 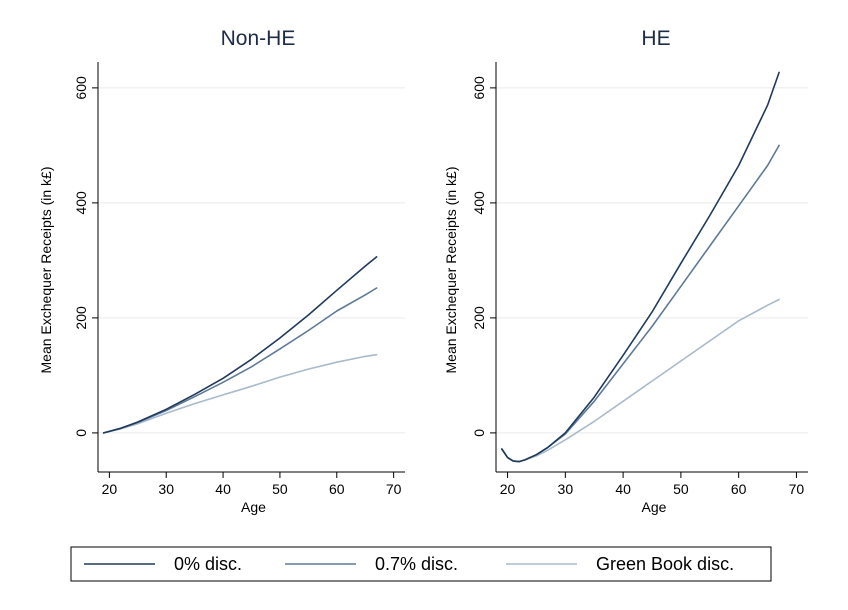 What do you see at coordinates (208, 564) in the screenshot?
I see `legend-label: 0% disc.` at bounding box center [208, 564].